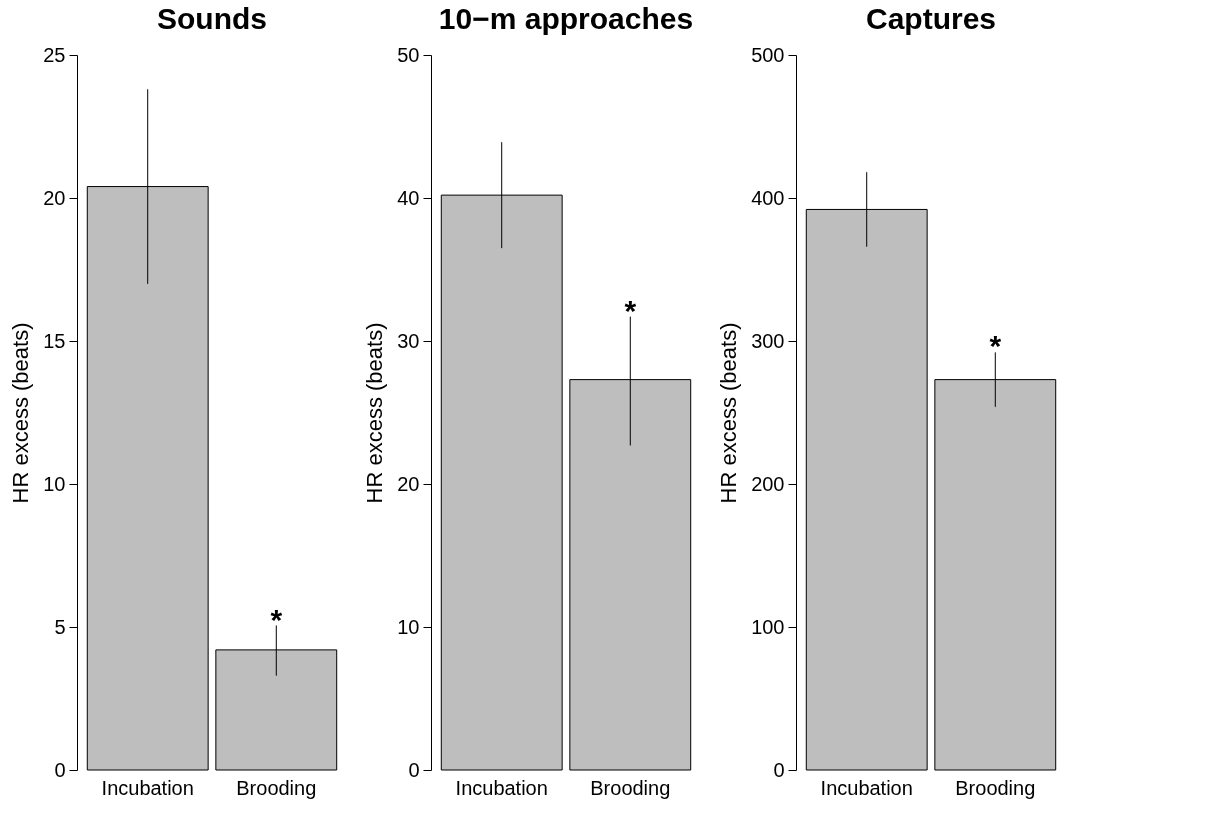 The width and height of the screenshot is (1229, 832). What do you see at coordinates (54, 340) in the screenshot?
I see `y-tick-label: 15` at bounding box center [54, 340].